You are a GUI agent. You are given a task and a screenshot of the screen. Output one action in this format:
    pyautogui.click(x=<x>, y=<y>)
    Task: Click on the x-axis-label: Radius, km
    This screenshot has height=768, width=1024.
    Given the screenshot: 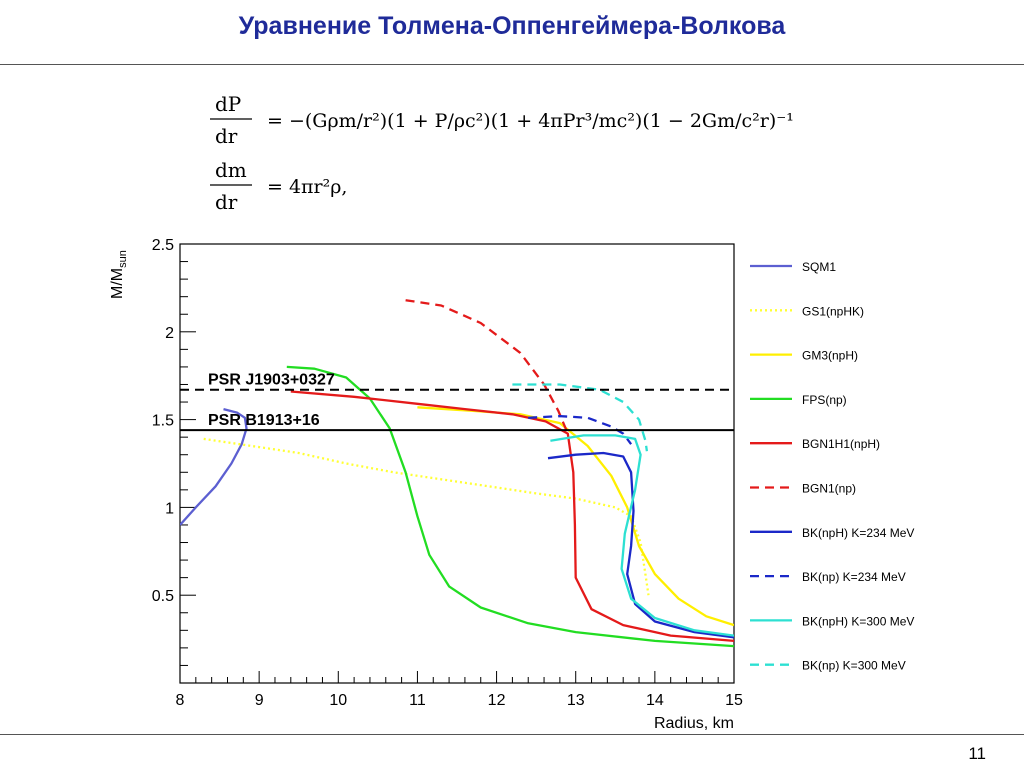 What is the action you would take?
    pyautogui.click(x=694, y=723)
    